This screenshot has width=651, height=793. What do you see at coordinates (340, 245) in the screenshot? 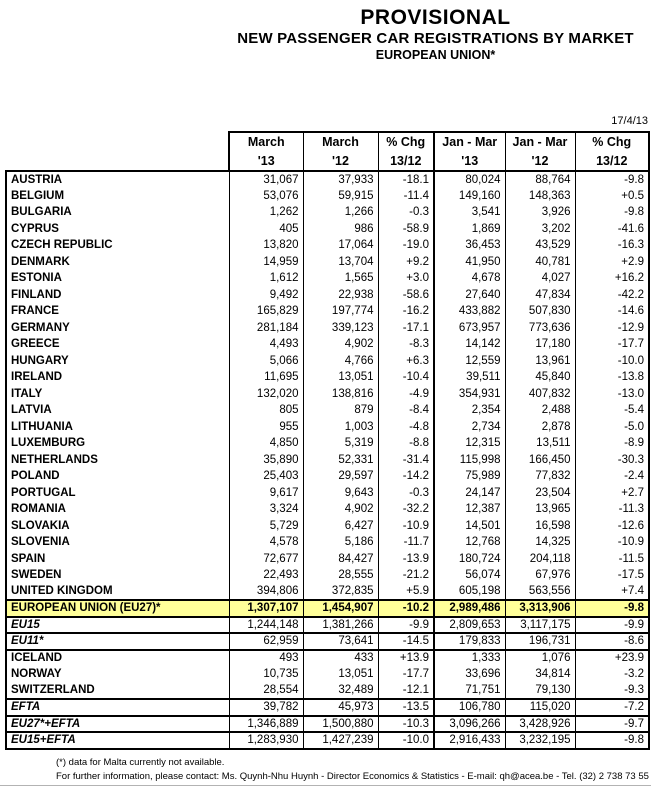
I see `value-cell: 17,064` at bounding box center [340, 245].